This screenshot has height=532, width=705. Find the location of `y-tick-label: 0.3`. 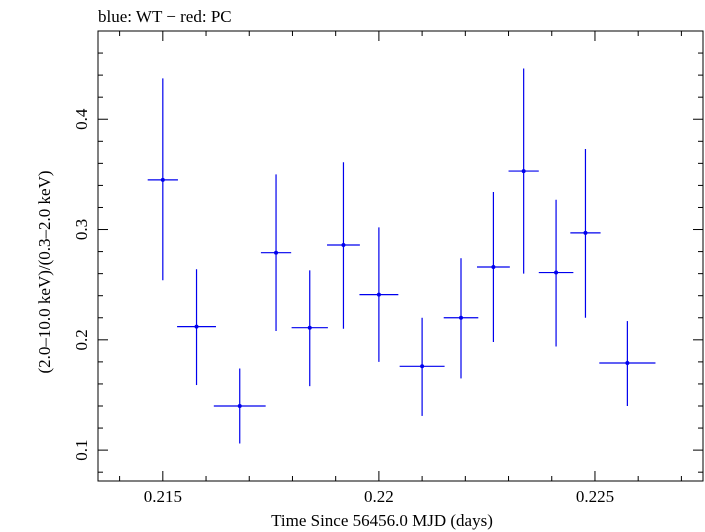

y-tick-label: 0.3 is located at coordinates (81, 229).